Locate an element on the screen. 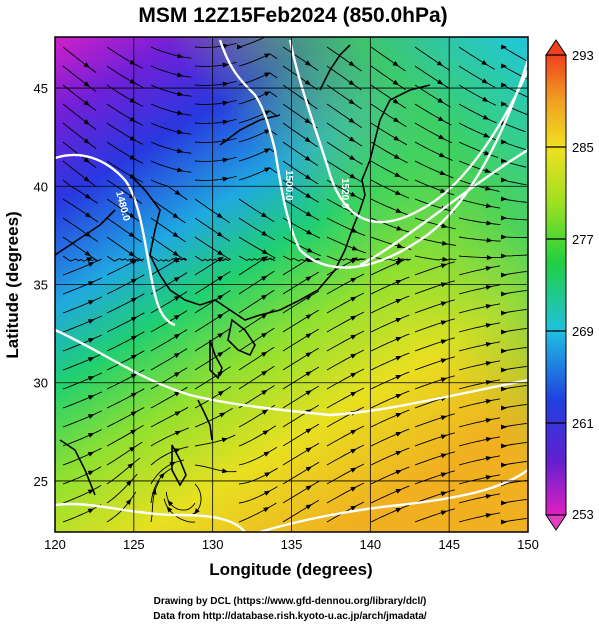  y-tick-label: 45 is located at coordinates (41, 88).